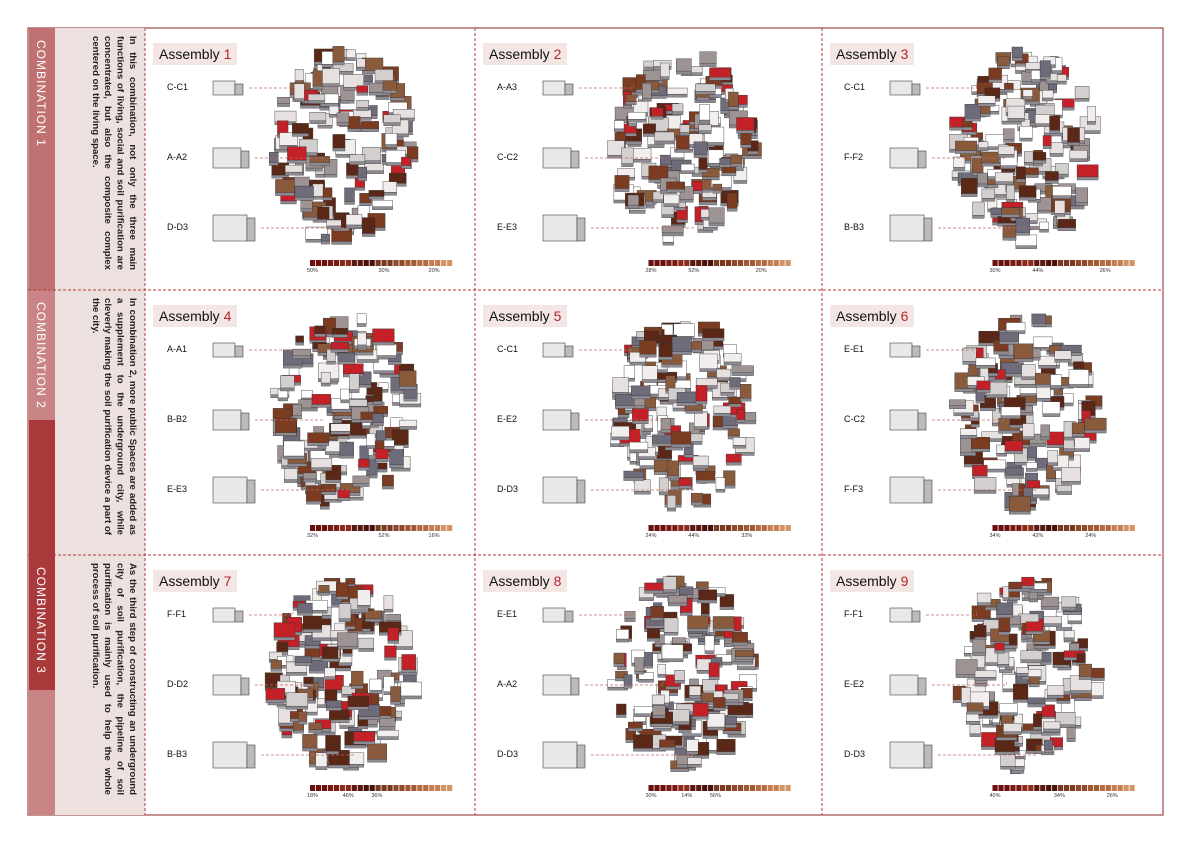 This screenshot has height=842, width=1191. What do you see at coordinates (177, 754) in the screenshot?
I see `module-label: B-B3` at bounding box center [177, 754].